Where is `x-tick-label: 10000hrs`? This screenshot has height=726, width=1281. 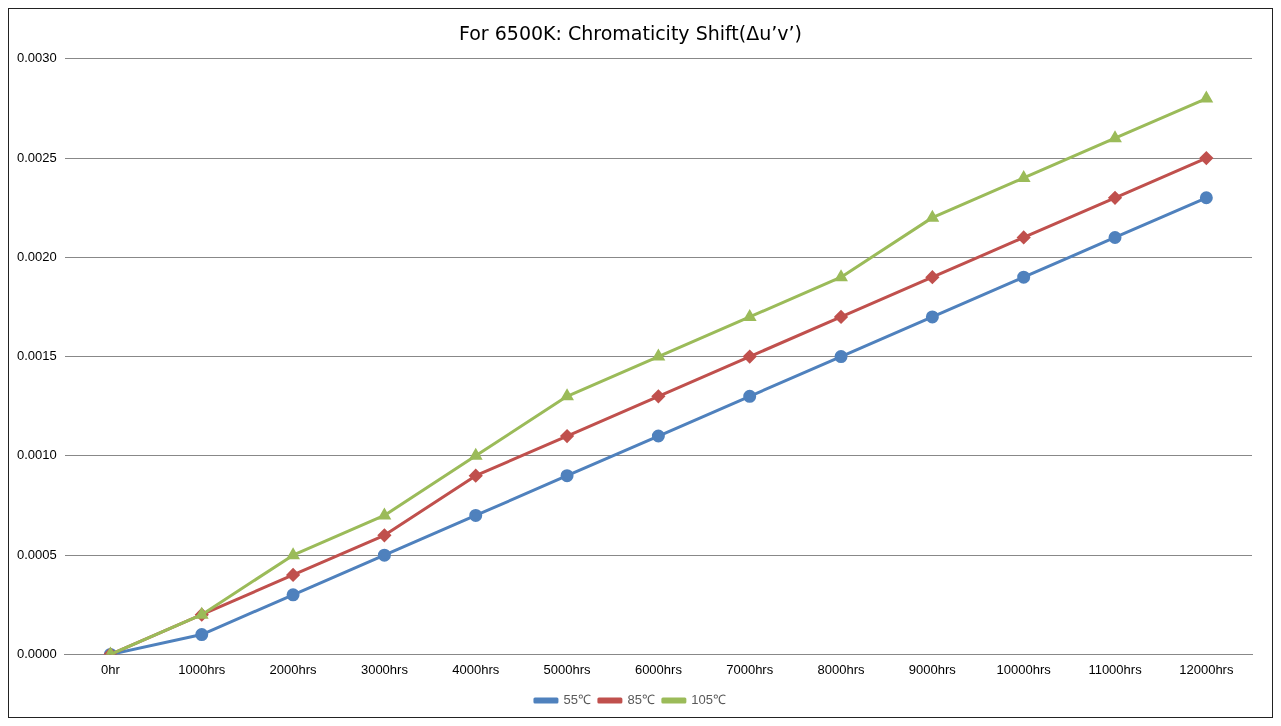 x-tick-label: 10000hrs is located at coordinates (1024, 669).